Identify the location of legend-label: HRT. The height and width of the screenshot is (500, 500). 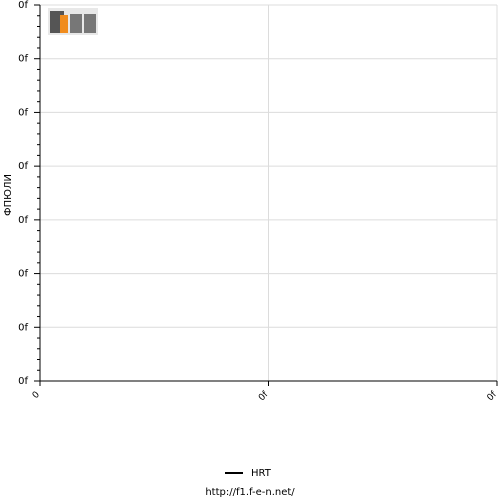
(261, 473).